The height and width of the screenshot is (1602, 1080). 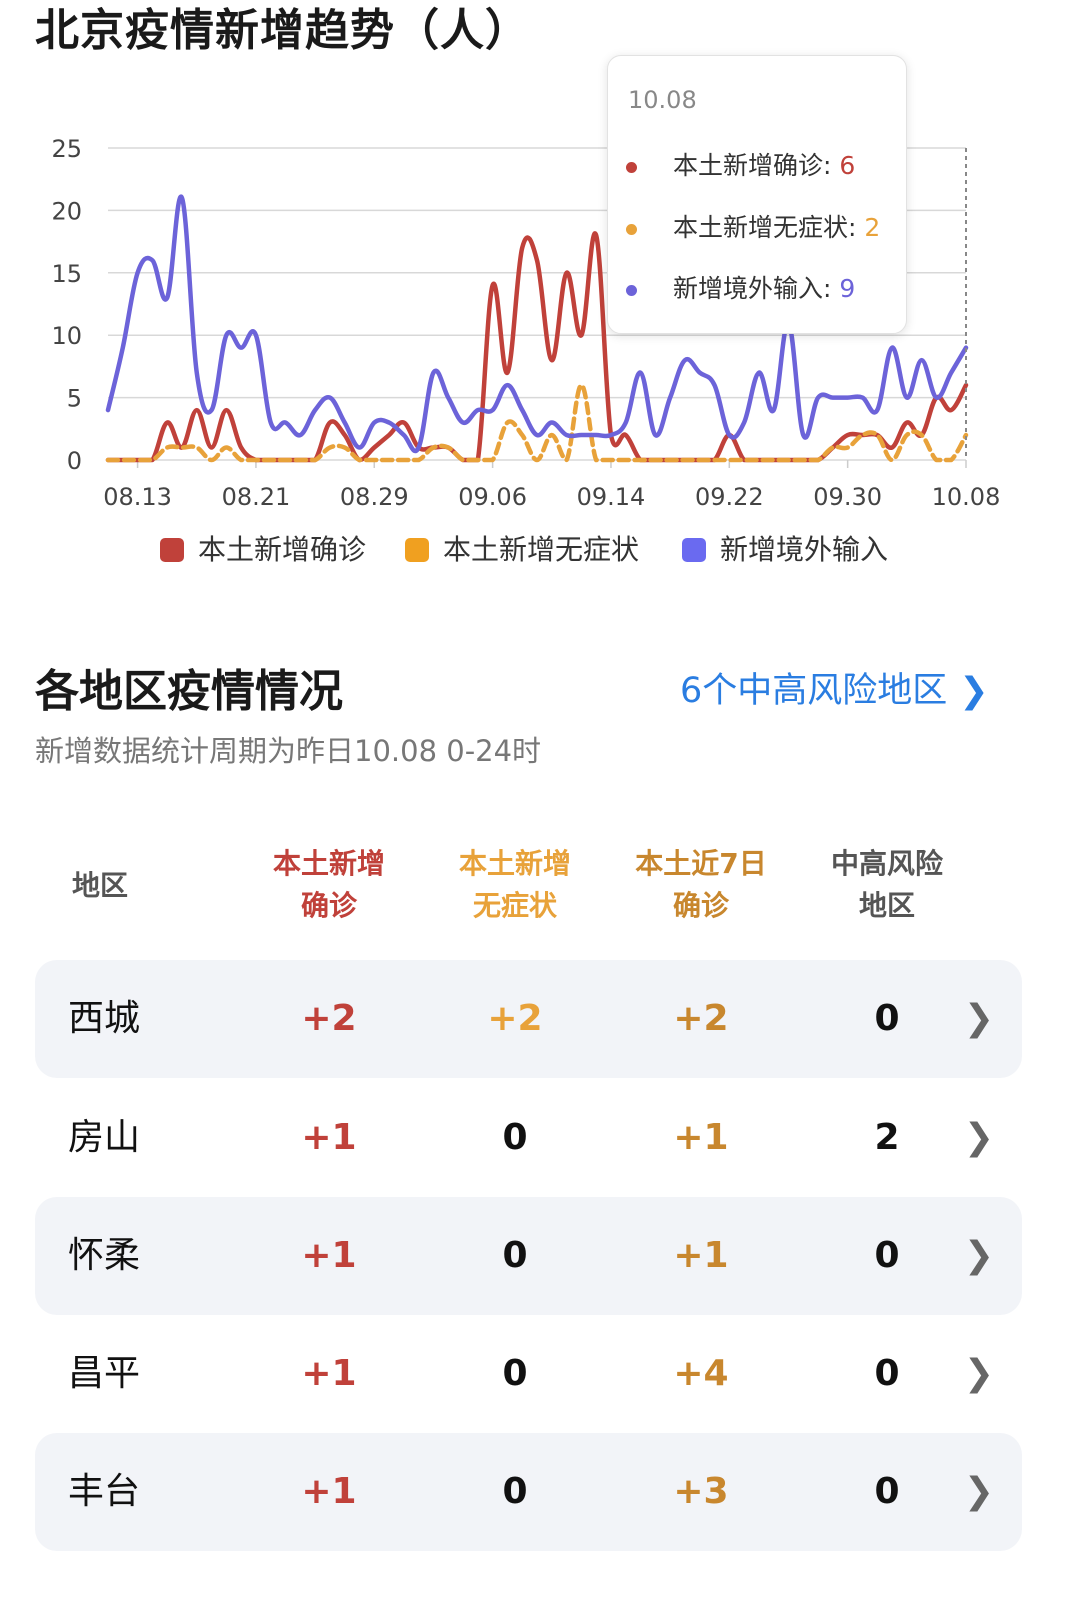 I want to click on x-tick-label: 09.22, so click(x=729, y=497).